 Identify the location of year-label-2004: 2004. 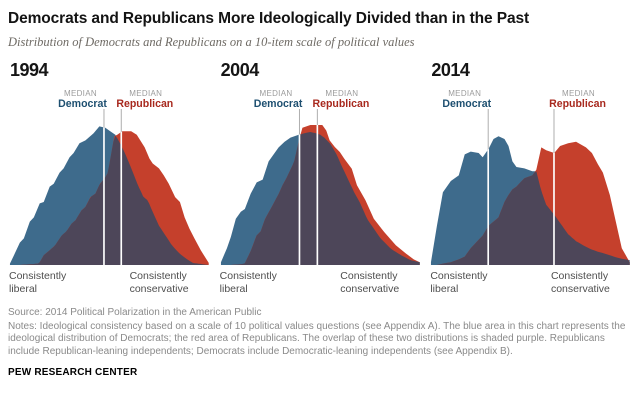
(240, 70).